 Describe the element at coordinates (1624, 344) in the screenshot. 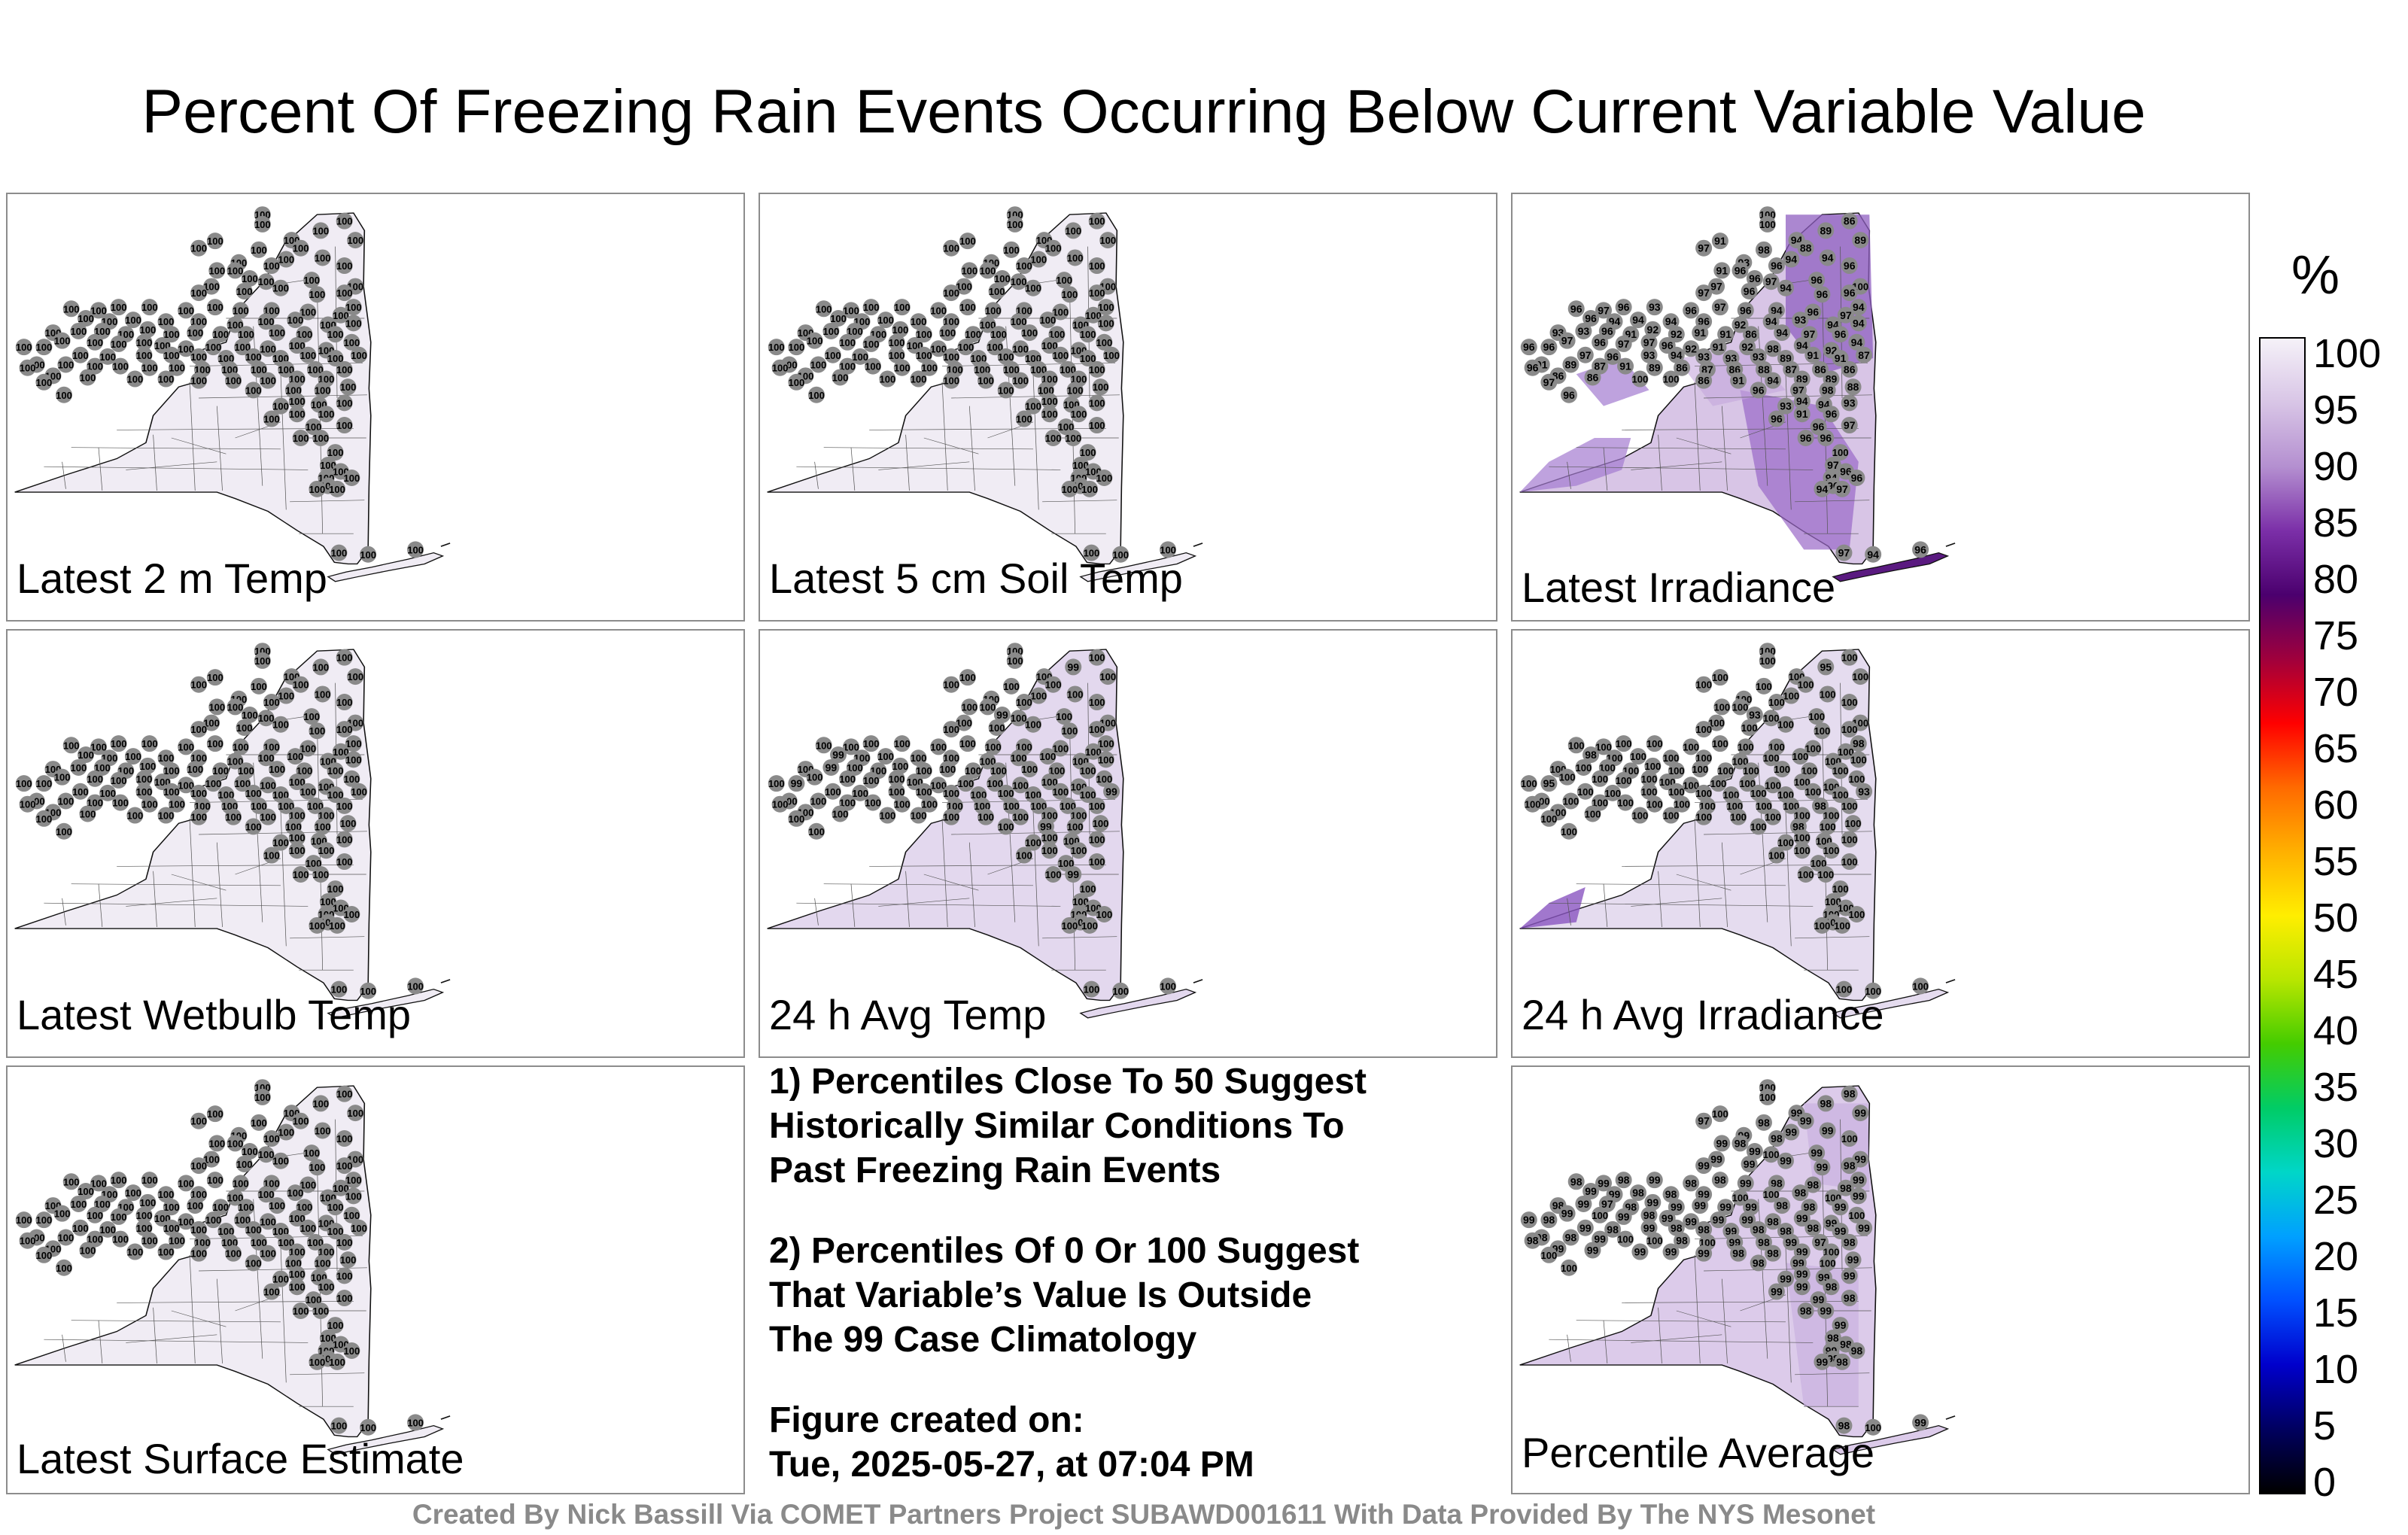

I see `svg-text: 97` at that location.